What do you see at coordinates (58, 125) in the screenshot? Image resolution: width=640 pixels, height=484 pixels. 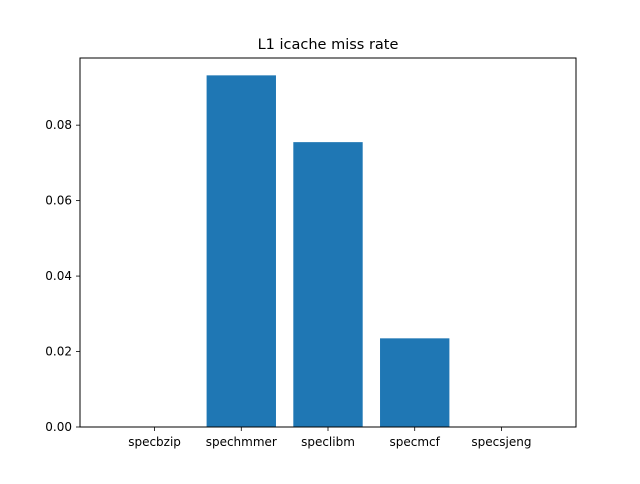 I see `y-tick-label: 0.08` at bounding box center [58, 125].